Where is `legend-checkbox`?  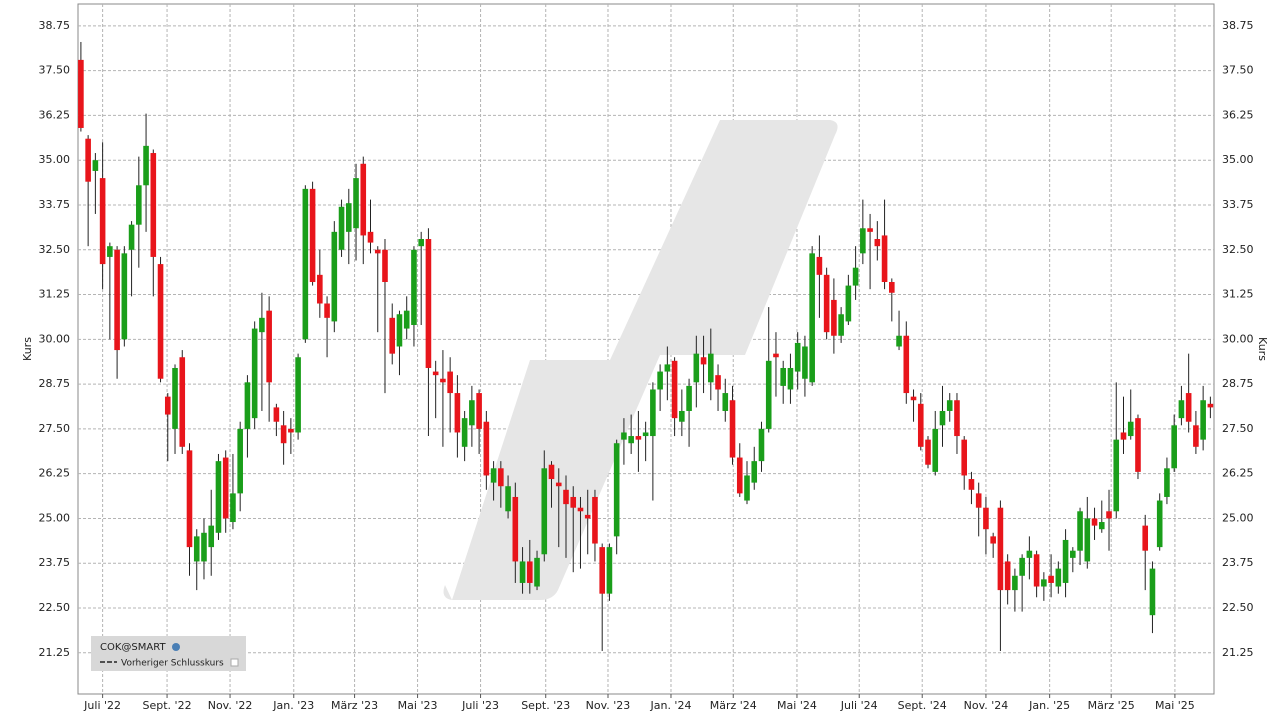
legend-checkbox is located at coordinates (234, 662).